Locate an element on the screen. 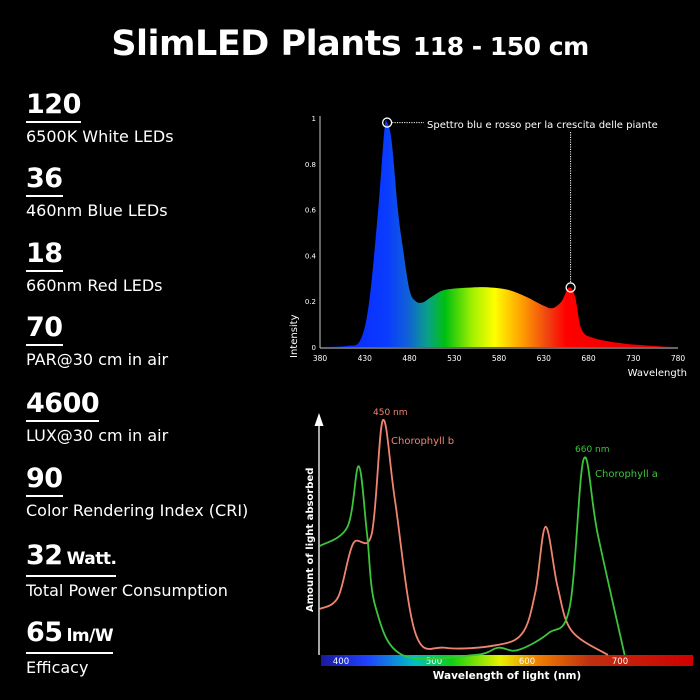  stat-number: 70 is located at coordinates (44, 327).